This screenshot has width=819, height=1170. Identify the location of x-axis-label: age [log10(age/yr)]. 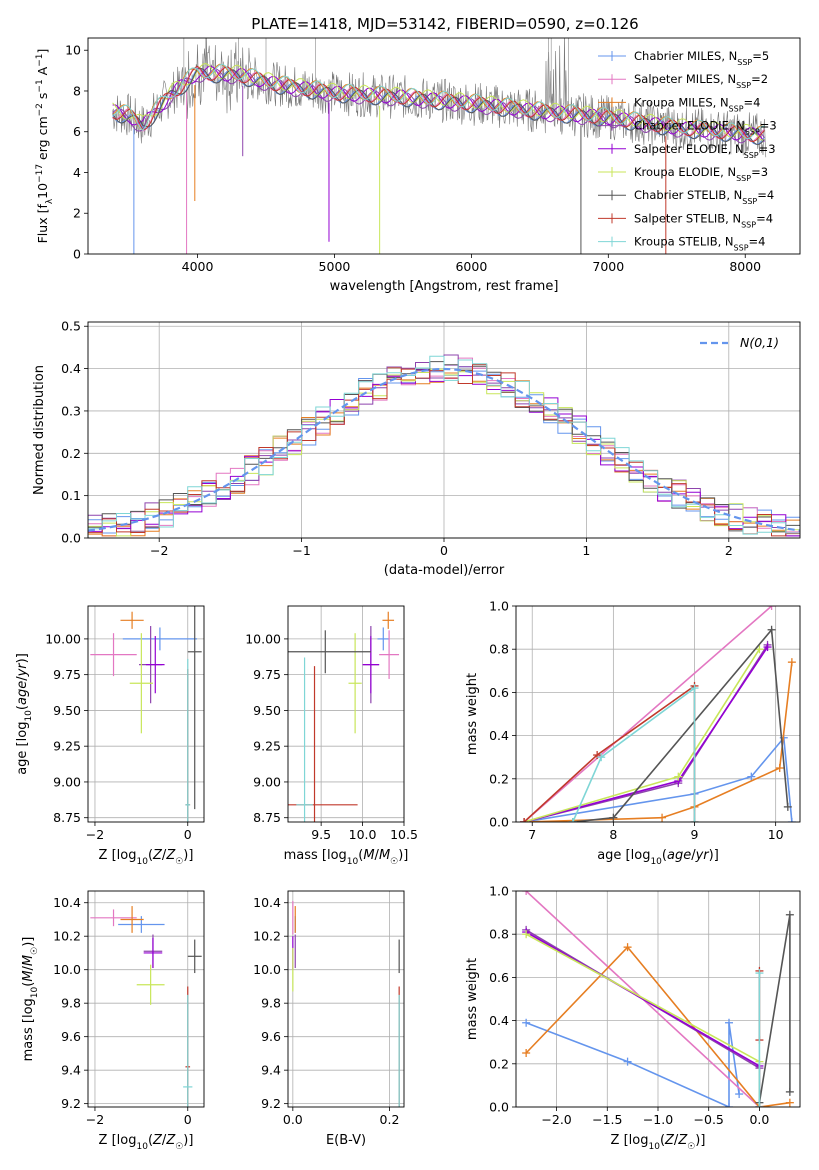
(658, 857).